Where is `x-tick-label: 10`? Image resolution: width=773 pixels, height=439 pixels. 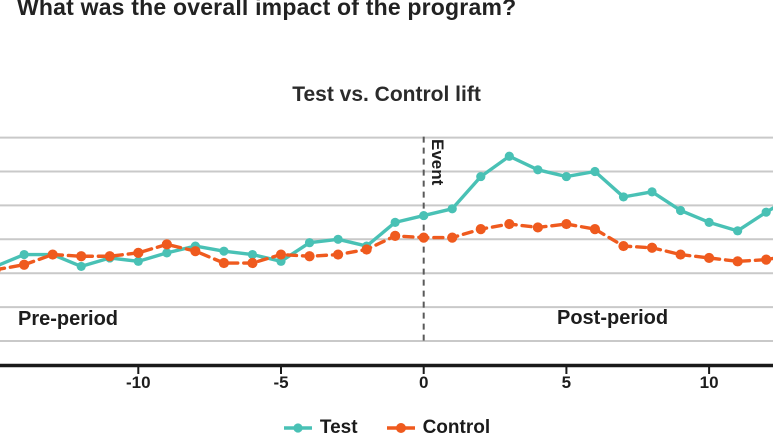
x-tick-label: 10 is located at coordinates (709, 382).